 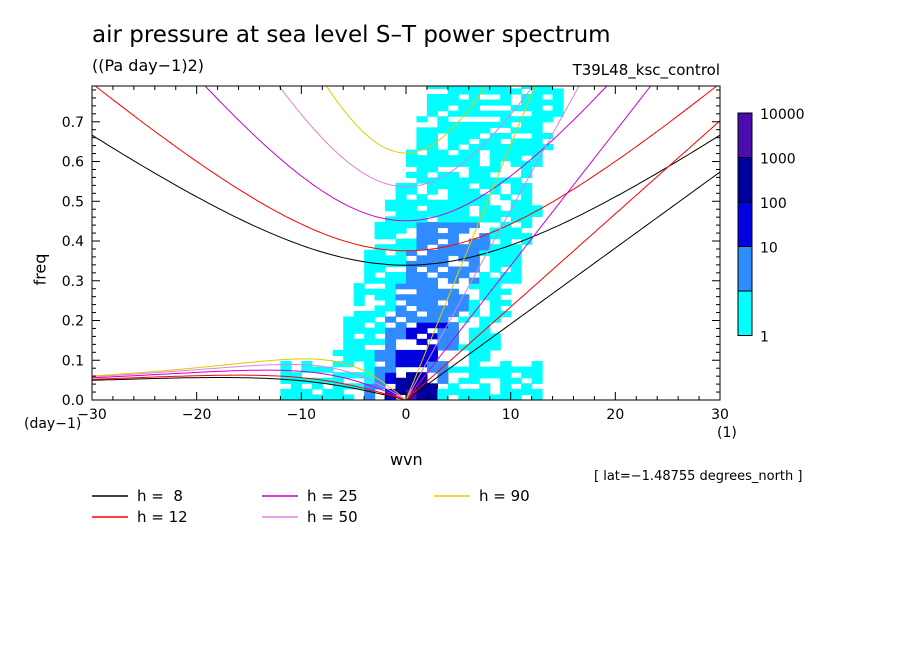 I want to click on colorbar-swatch, so click(x=745, y=135).